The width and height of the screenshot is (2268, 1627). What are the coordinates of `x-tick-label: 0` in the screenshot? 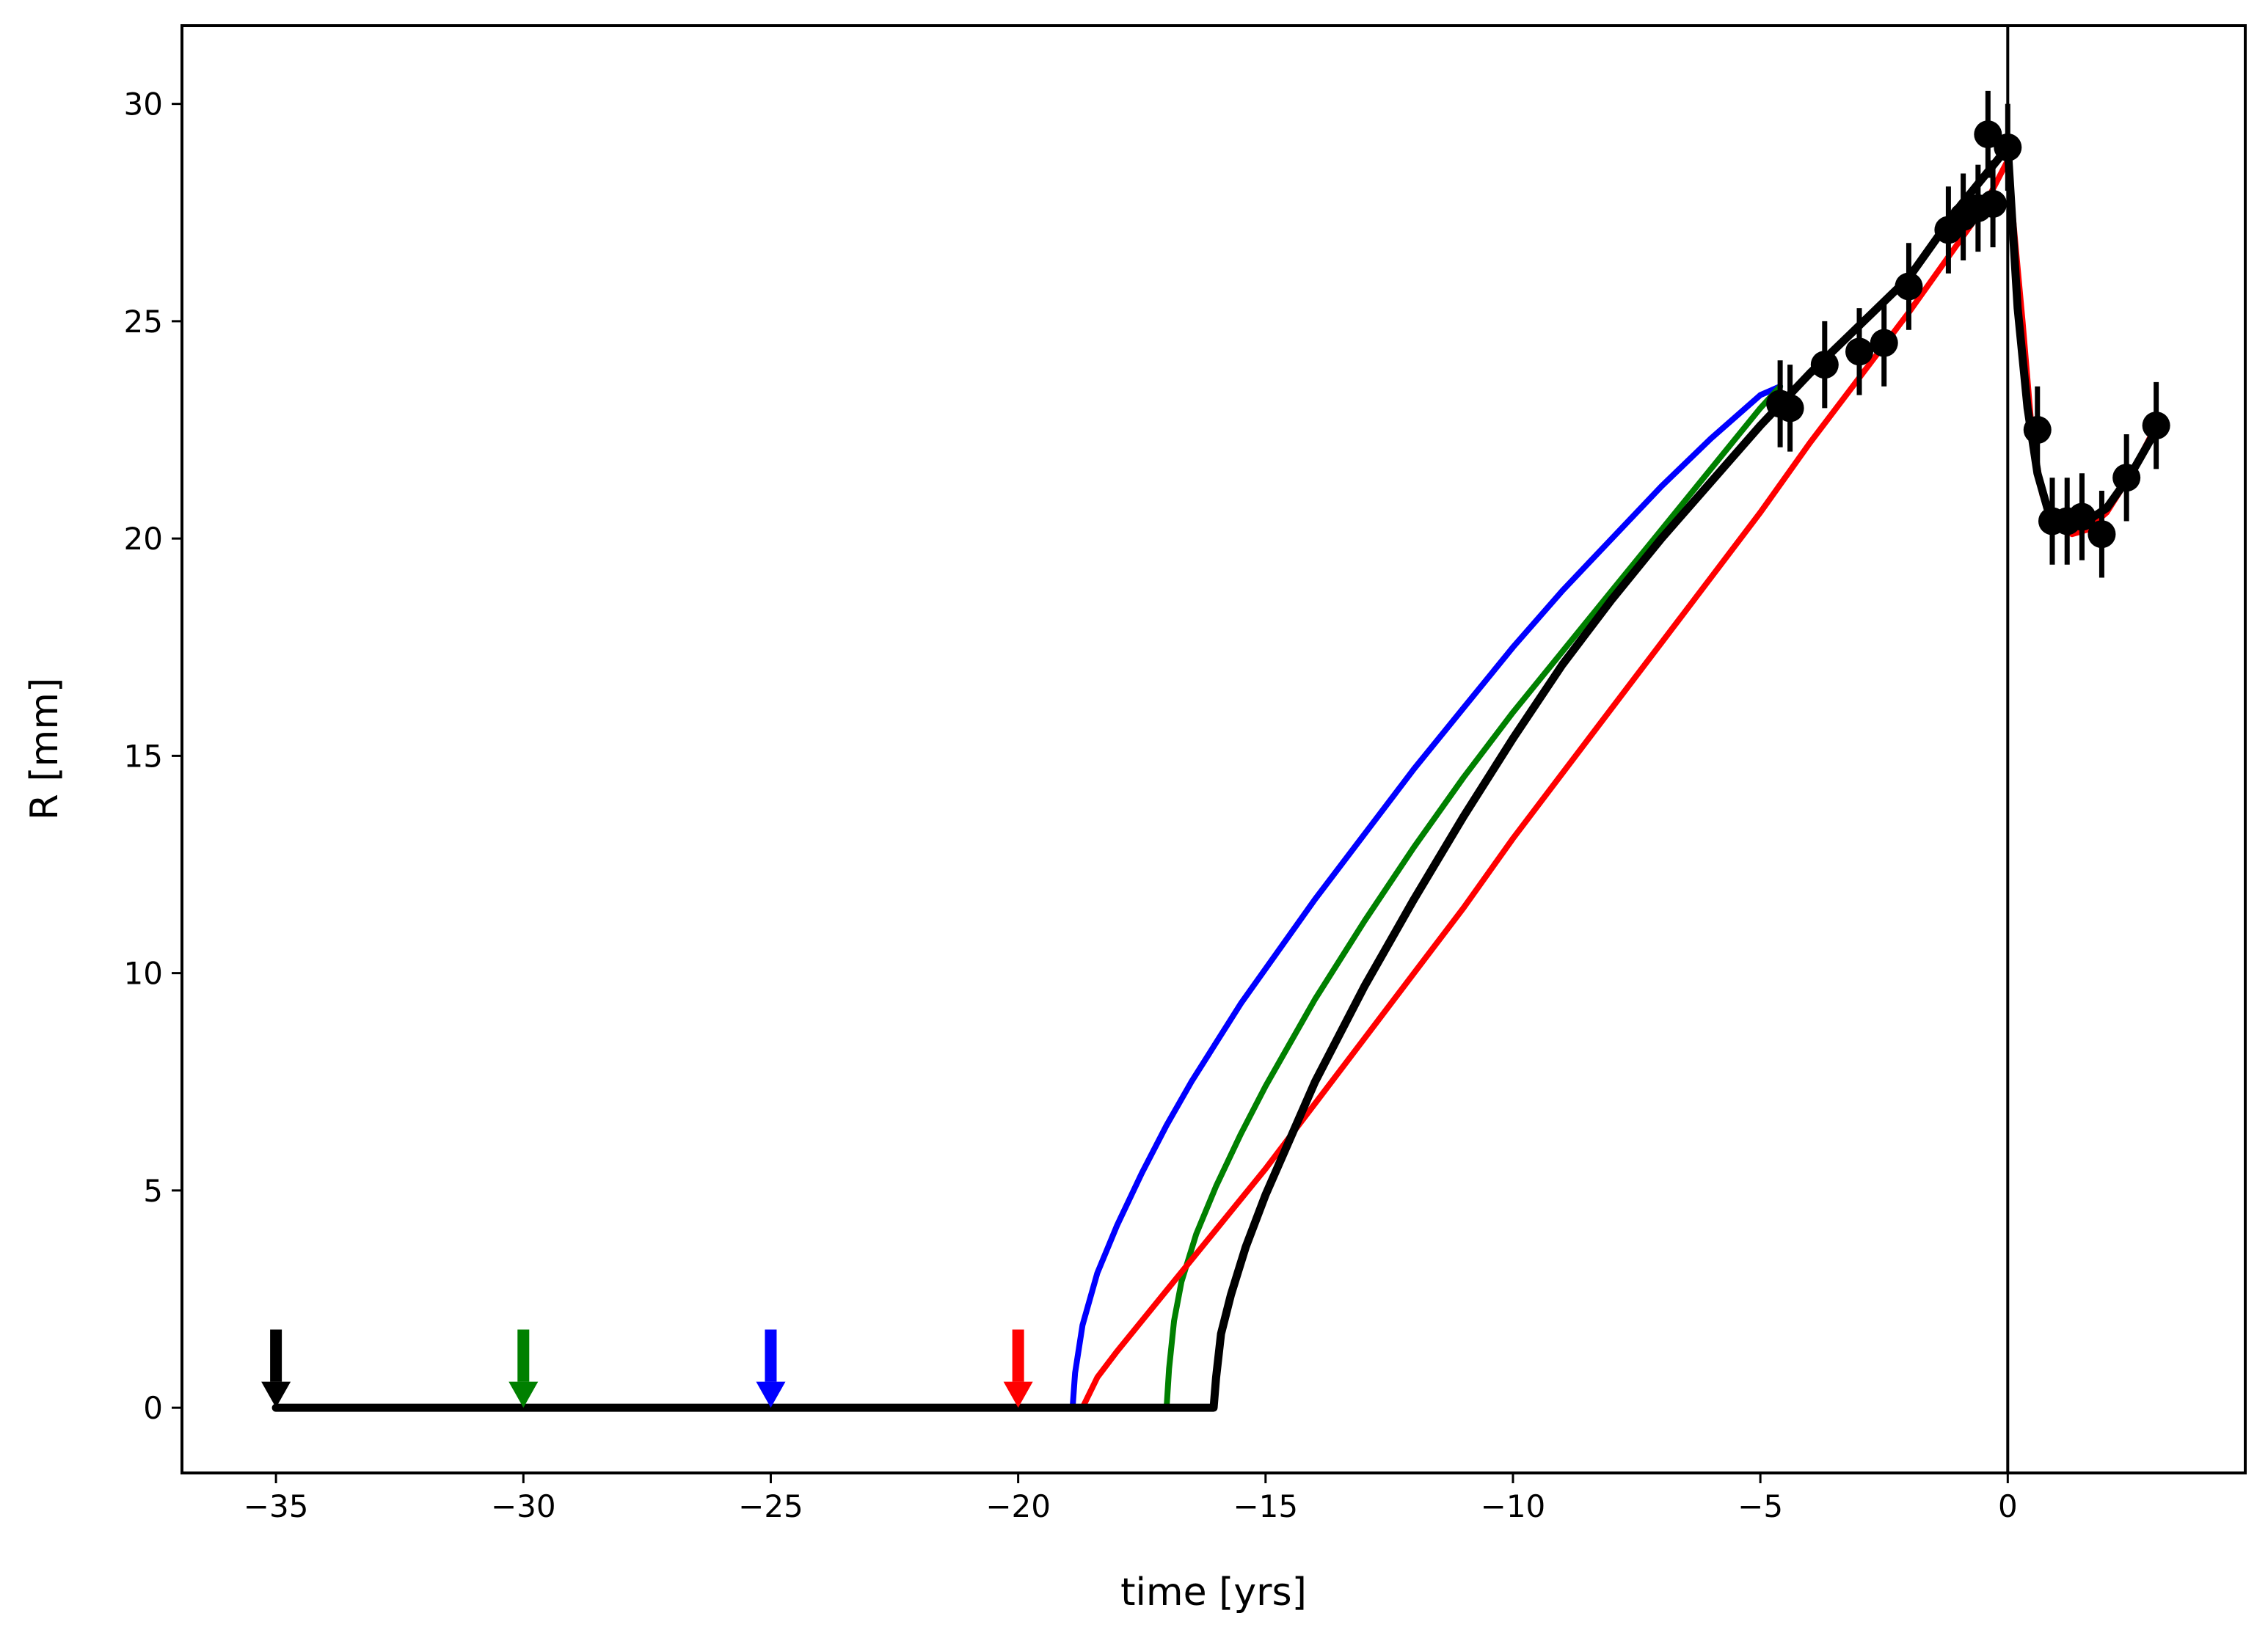 It's located at (2008, 1506).